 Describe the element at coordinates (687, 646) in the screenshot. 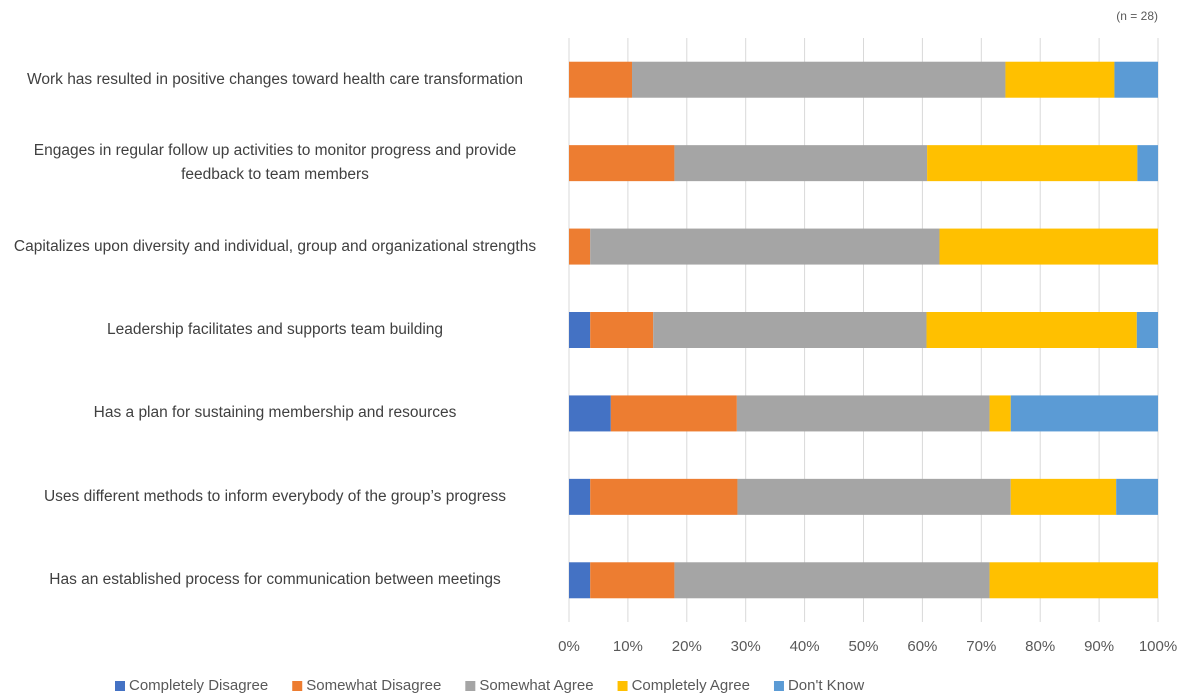

I see `x-tick-label: 20%` at that location.